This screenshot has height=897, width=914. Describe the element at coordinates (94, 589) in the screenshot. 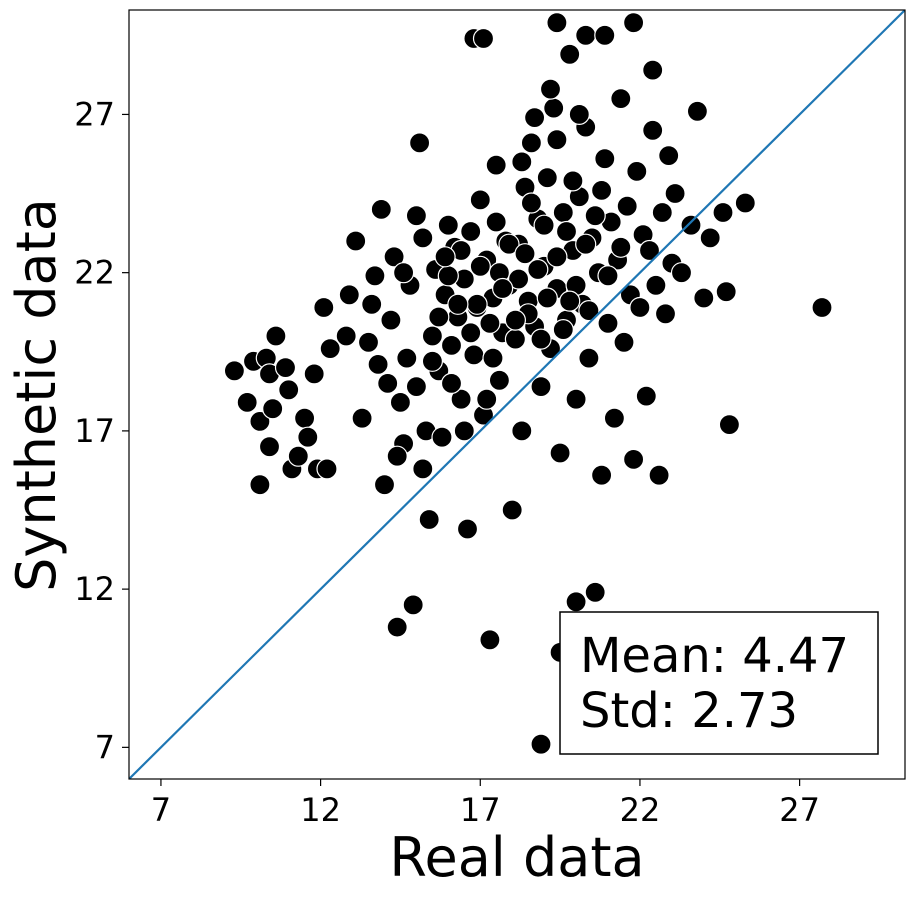

I see `y-tick-label: 12` at that location.